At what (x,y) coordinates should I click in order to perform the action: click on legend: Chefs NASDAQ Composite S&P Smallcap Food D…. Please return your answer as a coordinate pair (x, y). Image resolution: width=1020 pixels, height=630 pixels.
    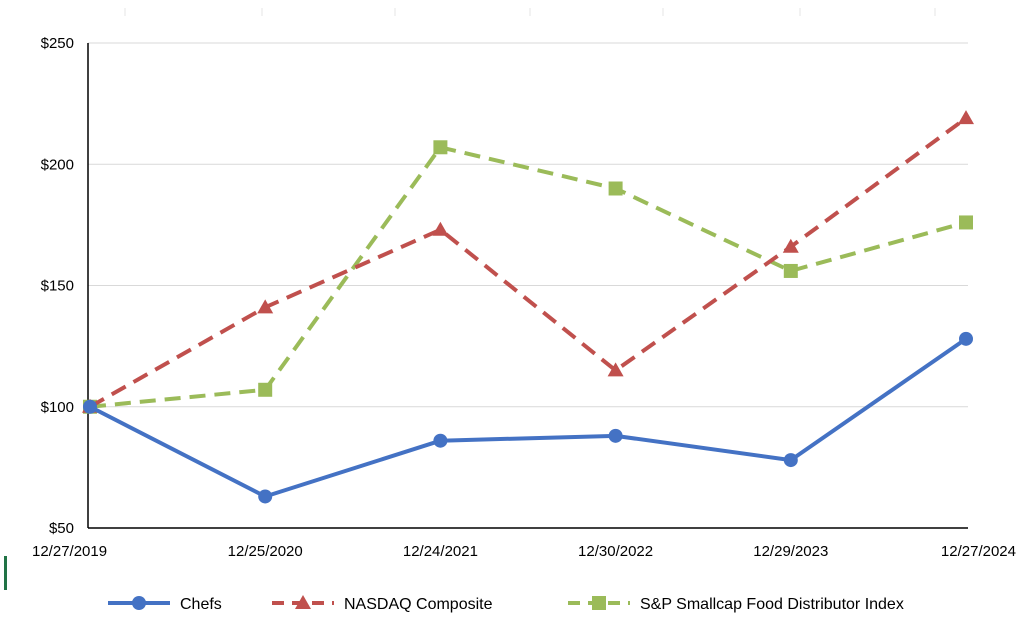
    Looking at the image, I should click on (506, 604).